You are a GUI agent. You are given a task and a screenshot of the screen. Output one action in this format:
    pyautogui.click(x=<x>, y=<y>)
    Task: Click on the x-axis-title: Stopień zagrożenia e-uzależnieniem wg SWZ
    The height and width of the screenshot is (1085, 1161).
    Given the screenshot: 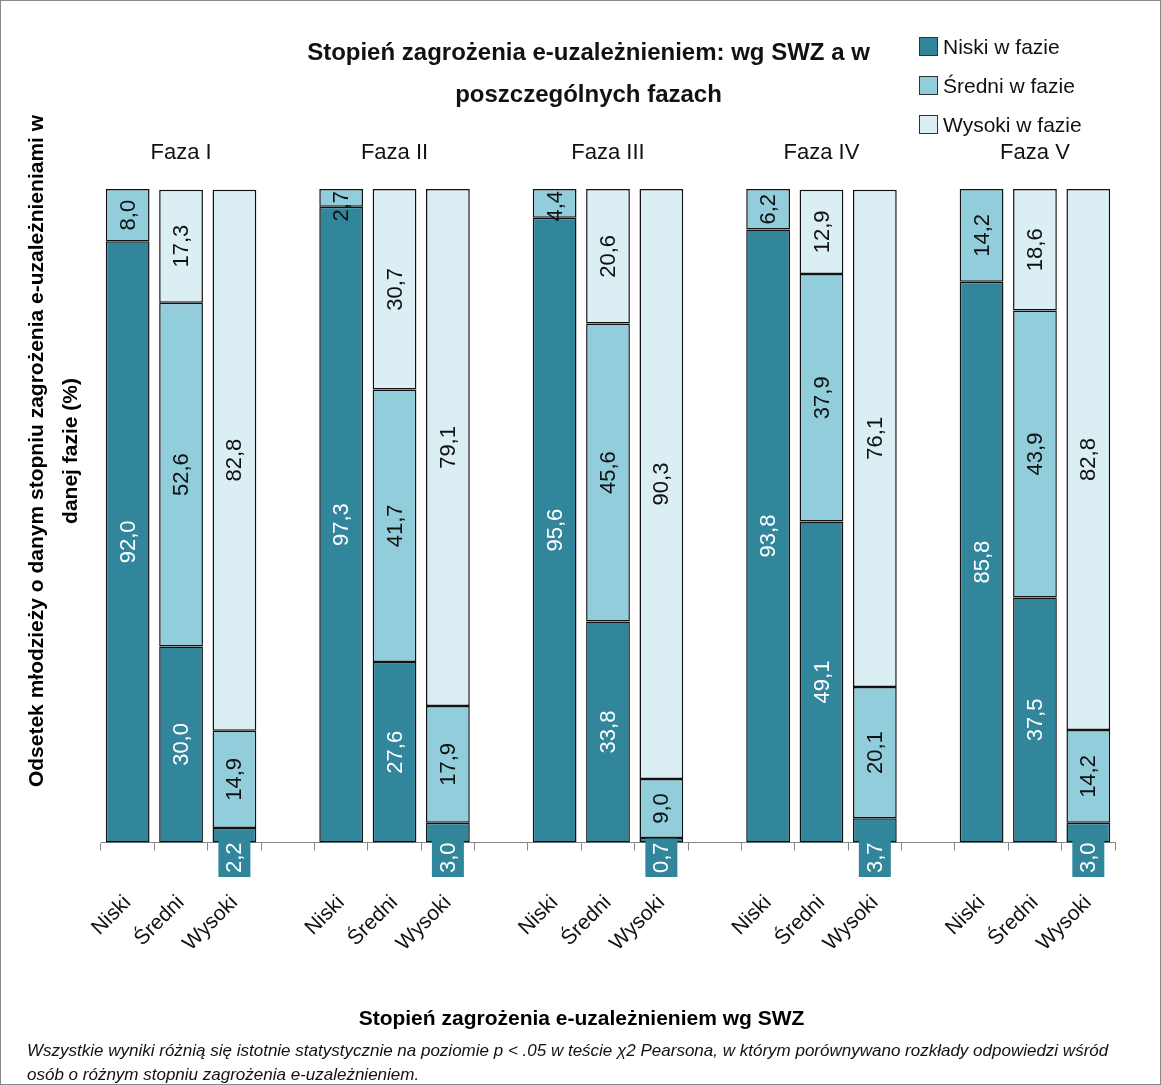 What is the action you would take?
    pyautogui.click(x=581, y=1018)
    